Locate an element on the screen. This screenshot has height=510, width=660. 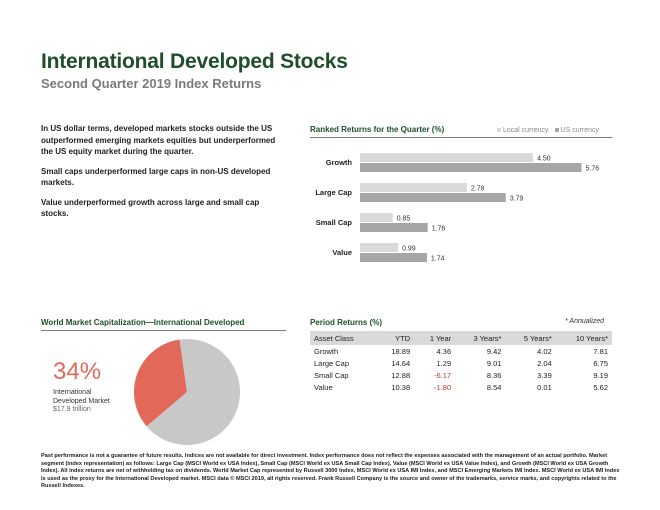
column-header: YTD is located at coordinates (395, 338).